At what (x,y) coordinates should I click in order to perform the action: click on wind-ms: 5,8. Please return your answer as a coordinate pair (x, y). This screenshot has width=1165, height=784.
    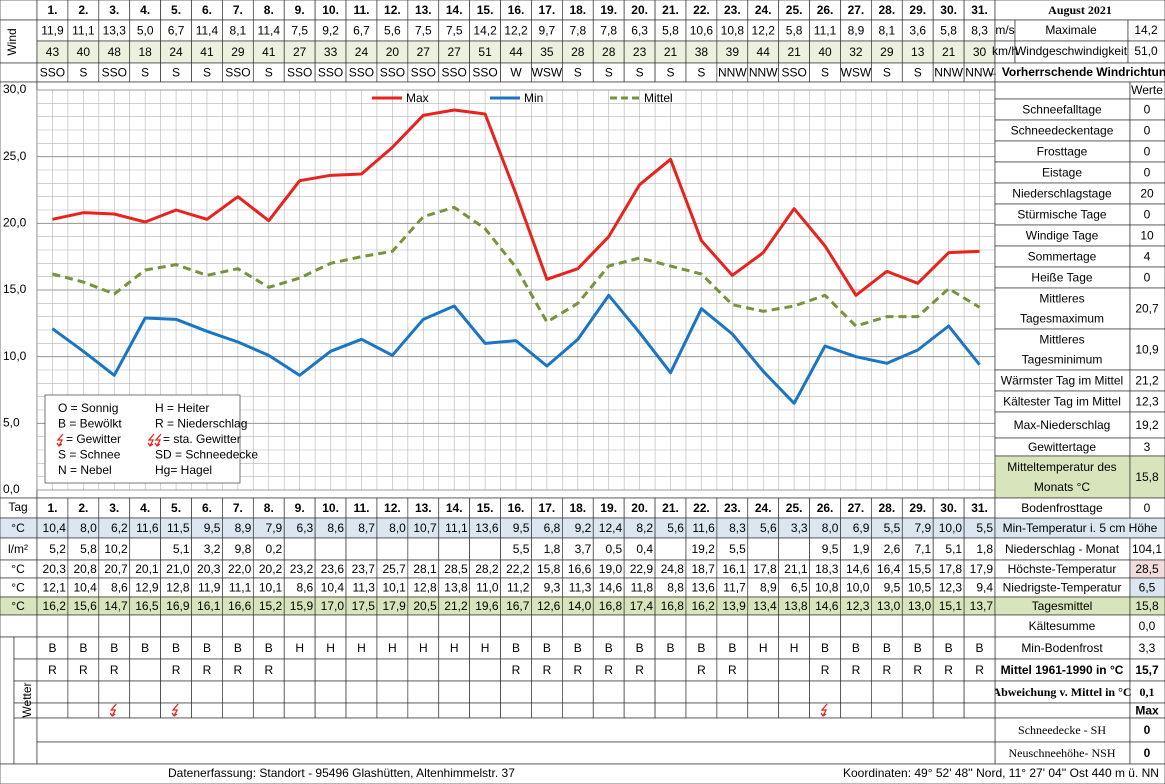
    Looking at the image, I should click on (948, 31).